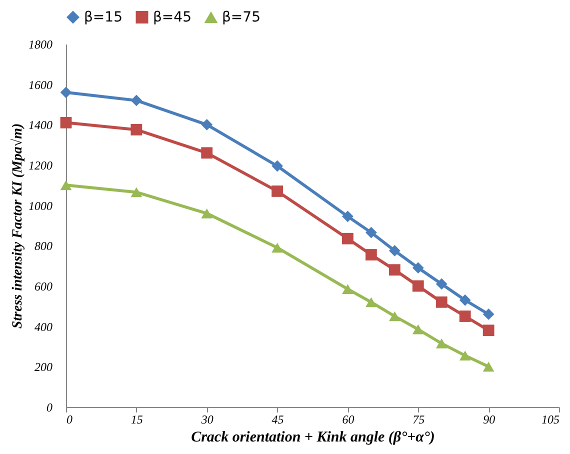 The height and width of the screenshot is (454, 570). Describe the element at coordinates (103, 17) in the screenshot. I see `legend-label: β=15` at that location.